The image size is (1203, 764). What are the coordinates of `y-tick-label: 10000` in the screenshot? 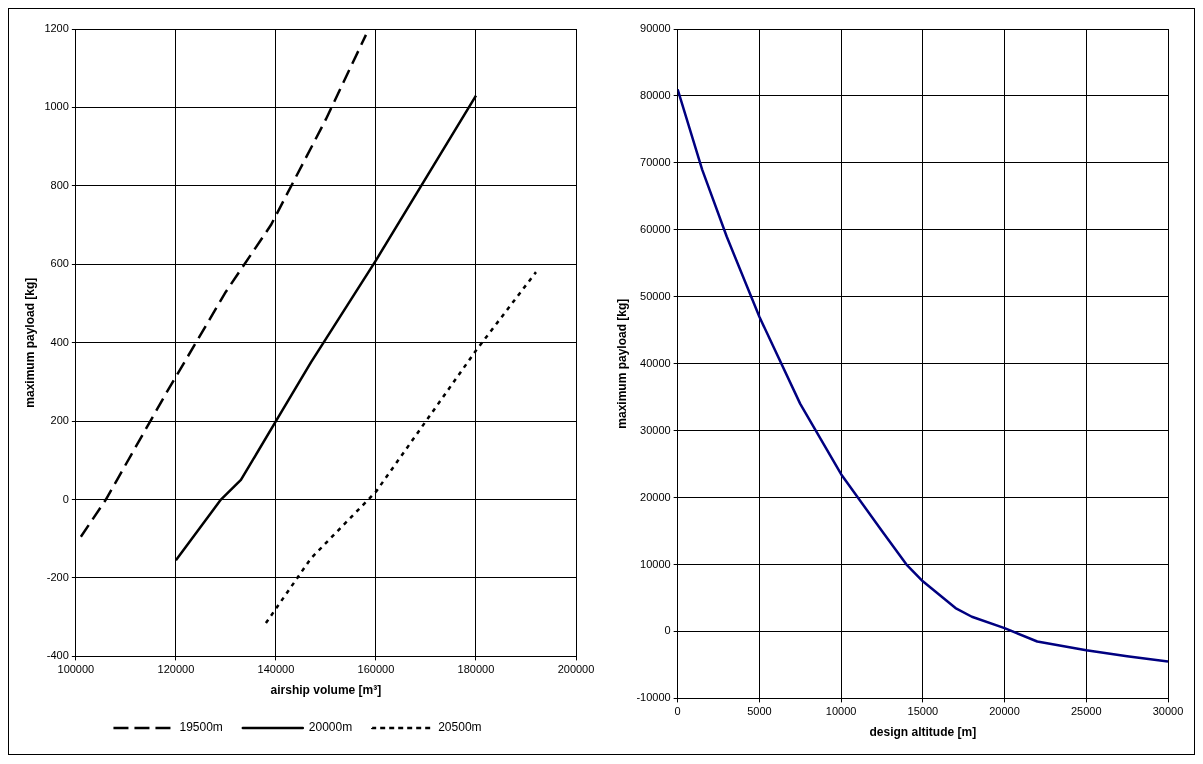 It's located at (655, 563).